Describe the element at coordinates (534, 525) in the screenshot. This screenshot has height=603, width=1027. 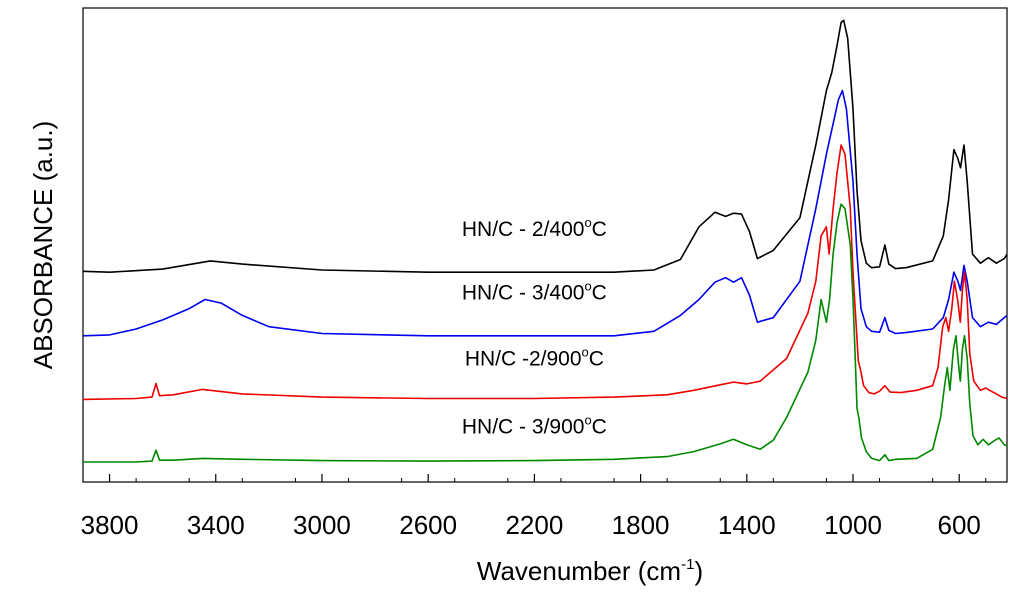
I see `x-tick-label-2200: 2200` at that location.